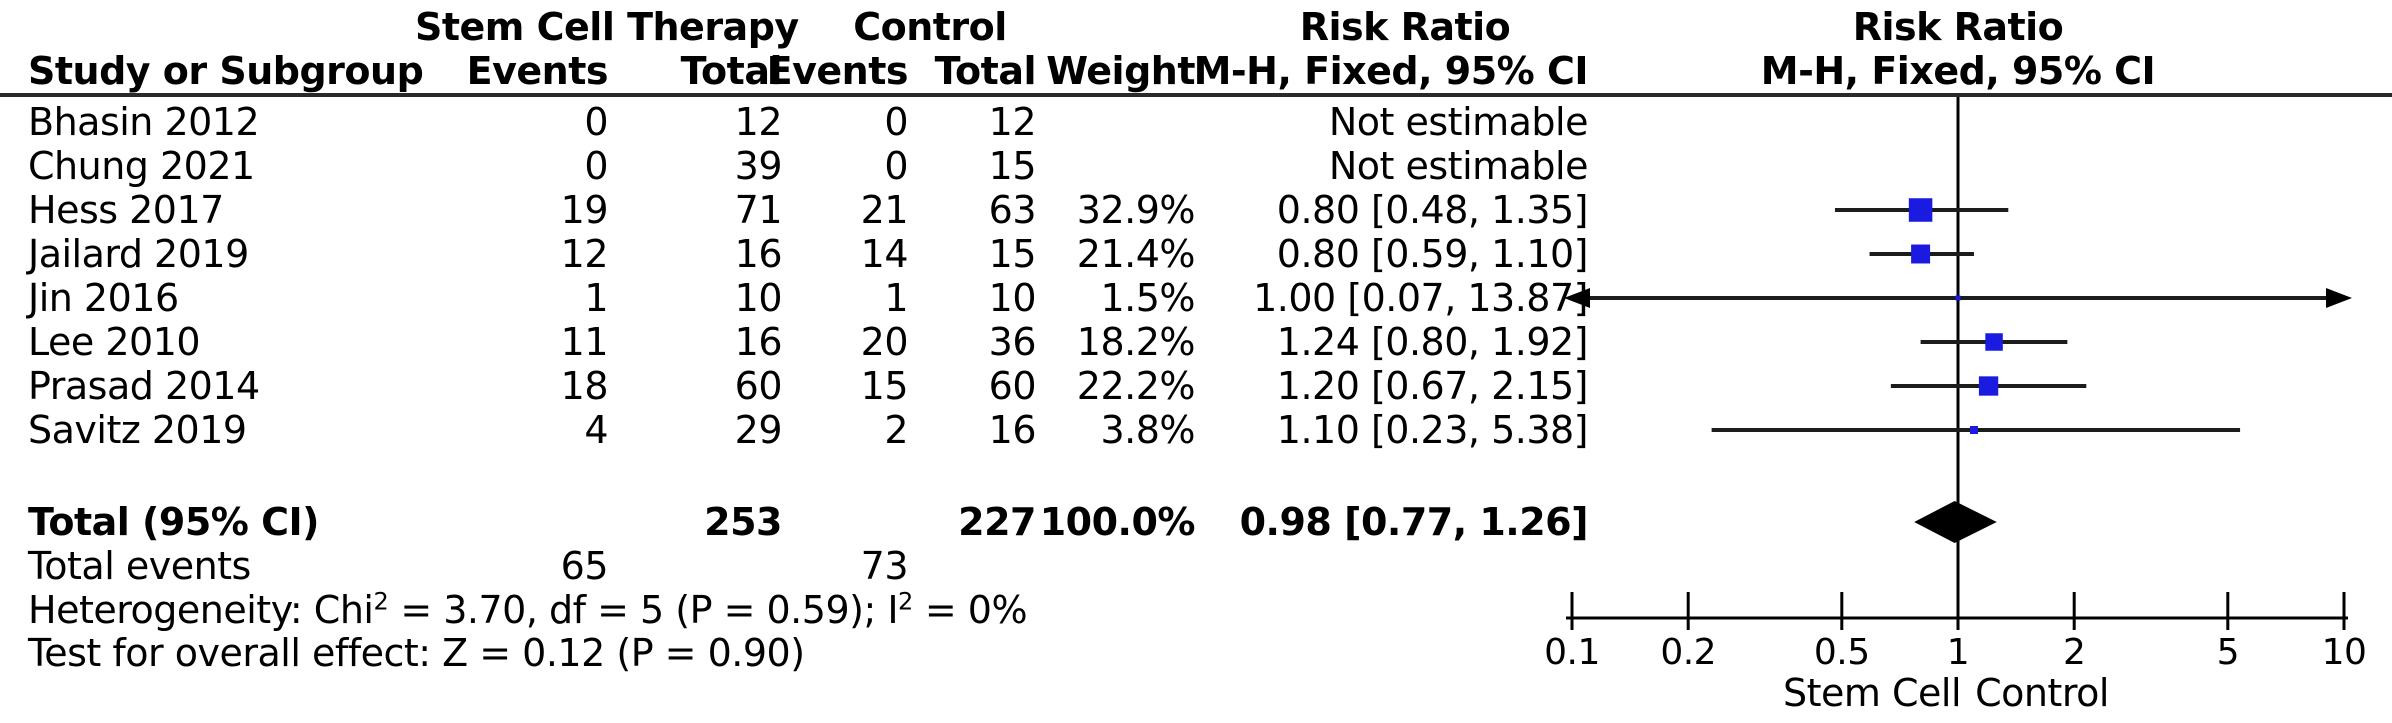  What do you see at coordinates (1432, 210) in the screenshot?
I see `rr-ci-cell: 0.80 [0.48, 1.35]` at bounding box center [1432, 210].